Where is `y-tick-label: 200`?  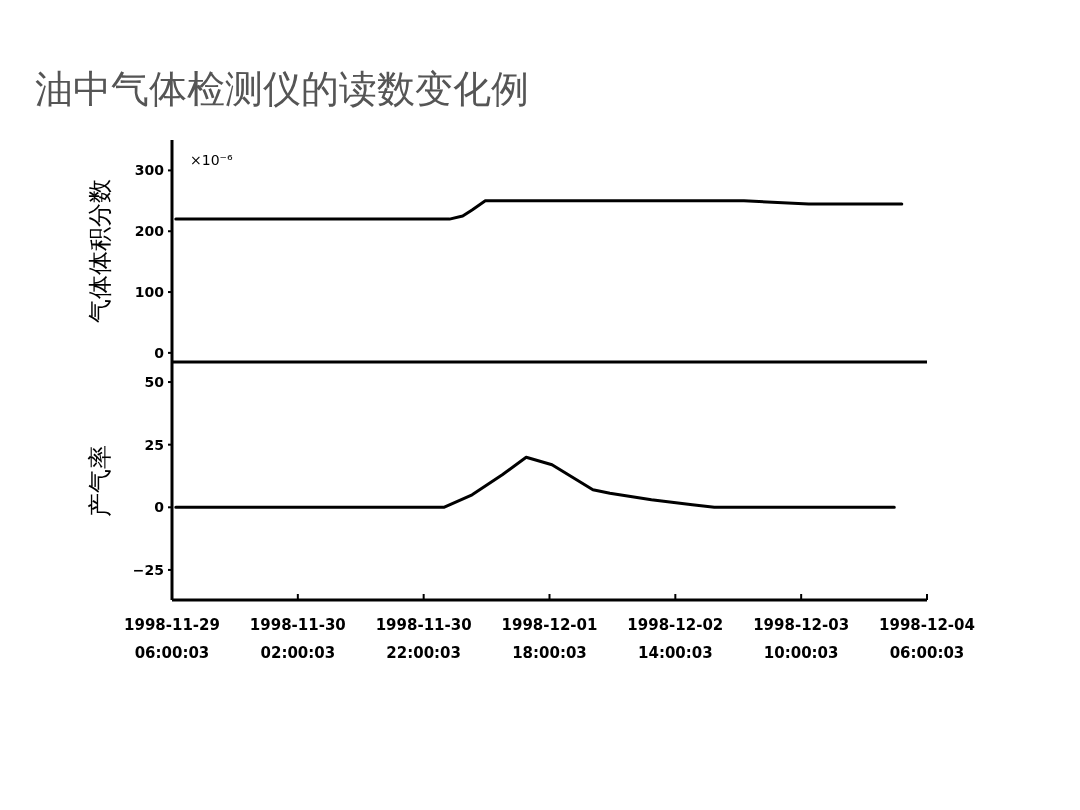
y-tick-label: 200 is located at coordinates (149, 231).